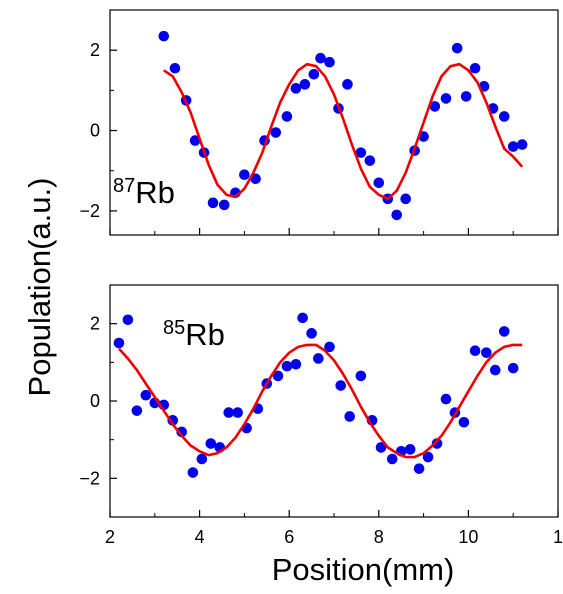  I want to click on x-tick-label: 8, so click(379, 537).